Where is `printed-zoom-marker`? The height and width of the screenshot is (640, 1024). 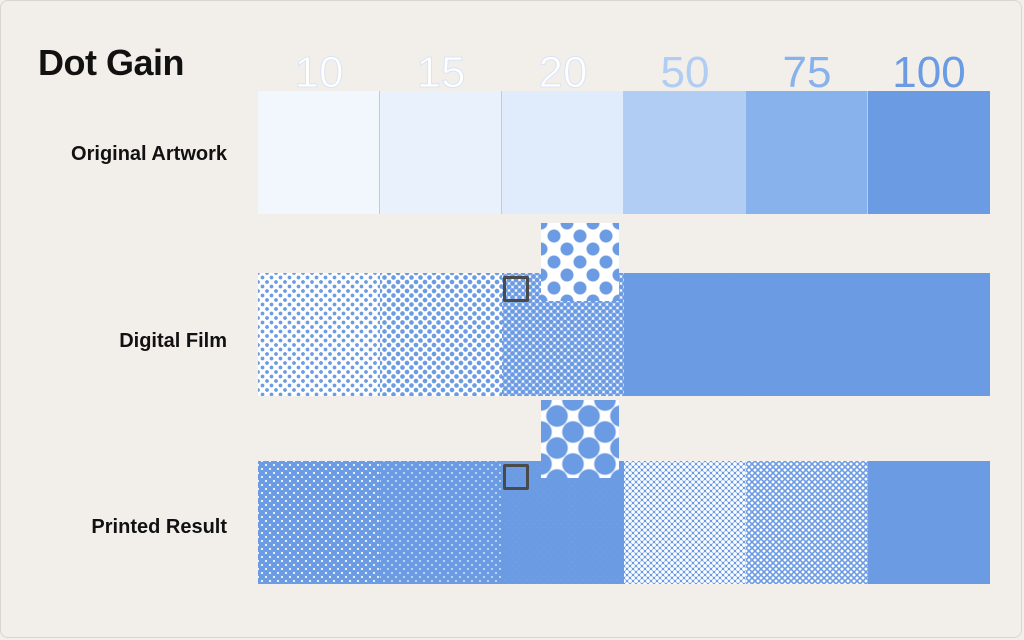
printed-zoom-marker is located at coordinates (516, 477).